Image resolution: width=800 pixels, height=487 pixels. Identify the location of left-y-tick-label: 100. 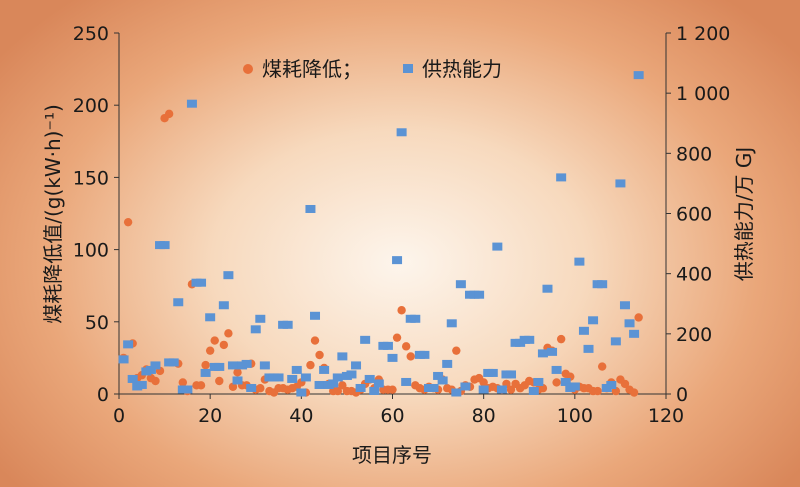
(91, 251).